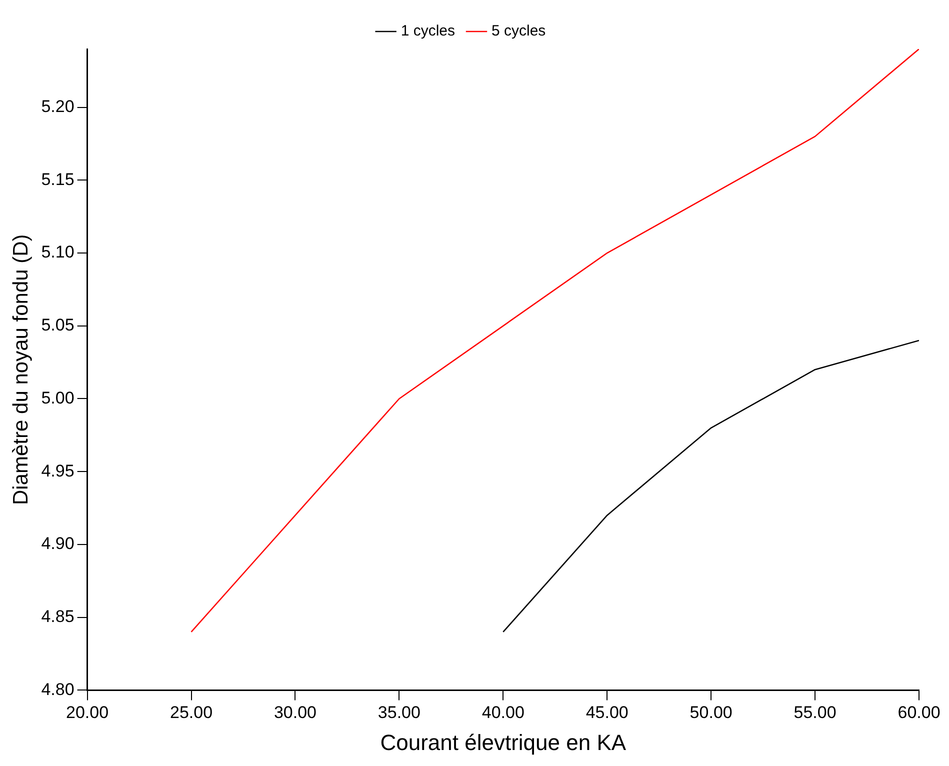  I want to click on legend-label: 5 cycles, so click(519, 31).